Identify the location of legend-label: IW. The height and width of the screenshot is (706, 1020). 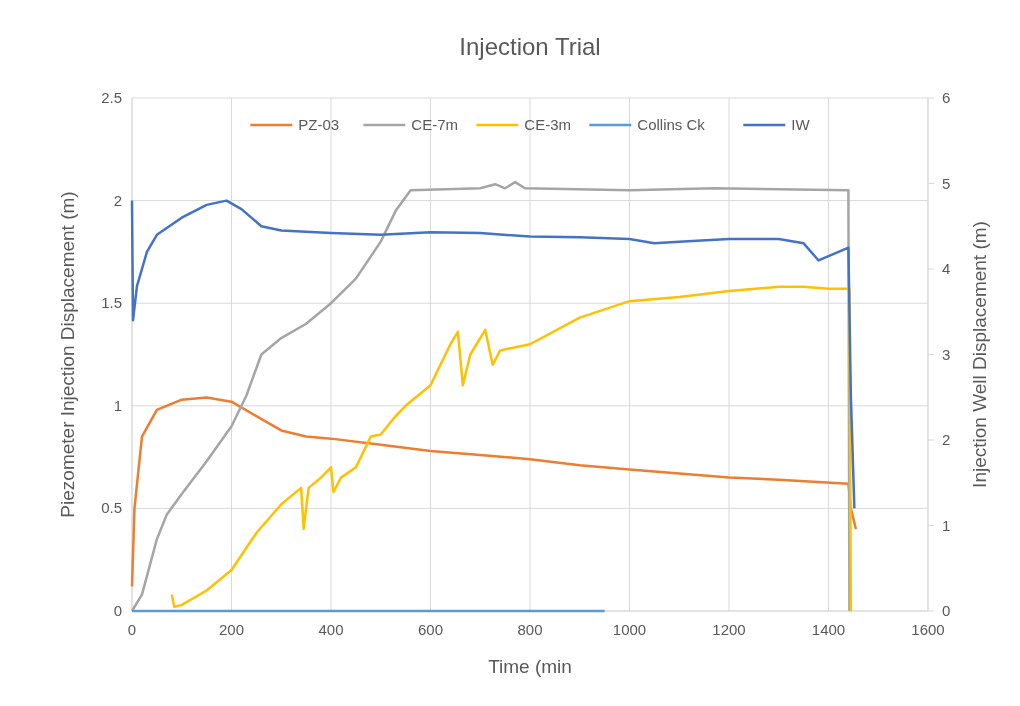
(801, 124).